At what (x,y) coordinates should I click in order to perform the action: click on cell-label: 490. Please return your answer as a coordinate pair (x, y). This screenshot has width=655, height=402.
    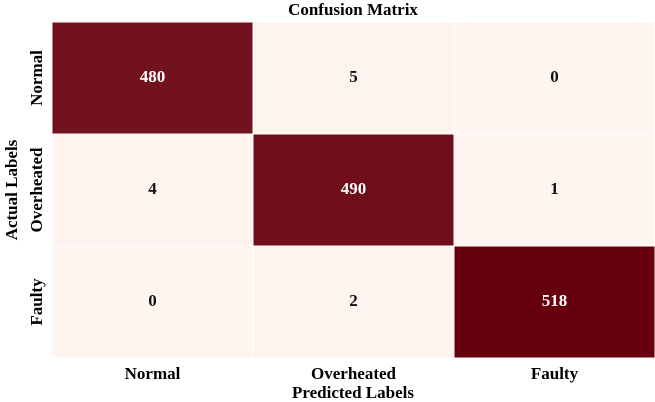
    Looking at the image, I should click on (354, 188).